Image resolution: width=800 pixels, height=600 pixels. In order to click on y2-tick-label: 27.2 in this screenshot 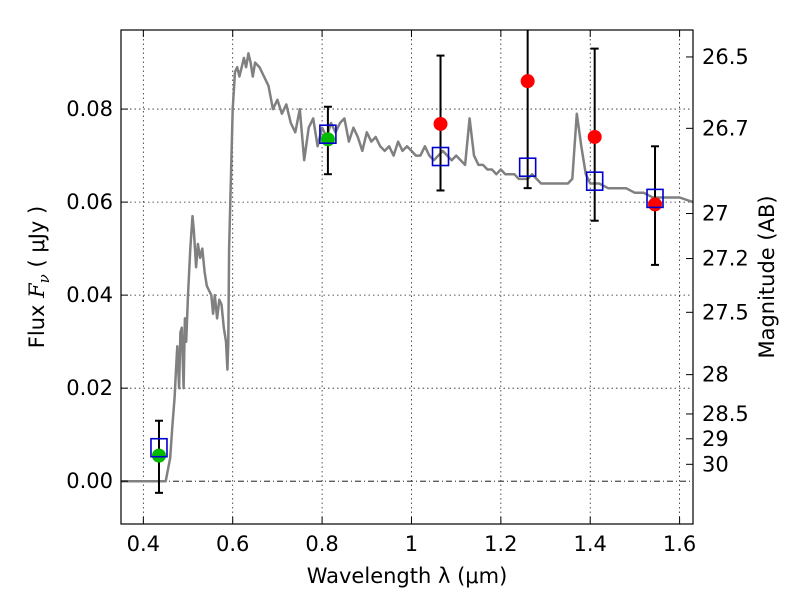, I will do `click(725, 259)`.